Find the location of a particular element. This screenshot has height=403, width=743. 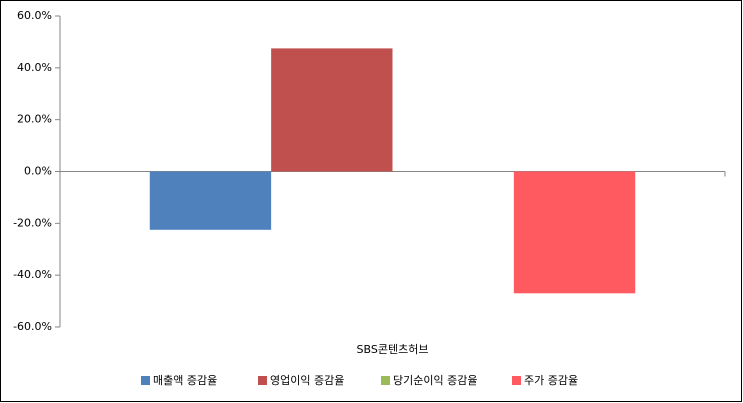

legend-label: 영업이익 증감율 is located at coordinates (307, 380).